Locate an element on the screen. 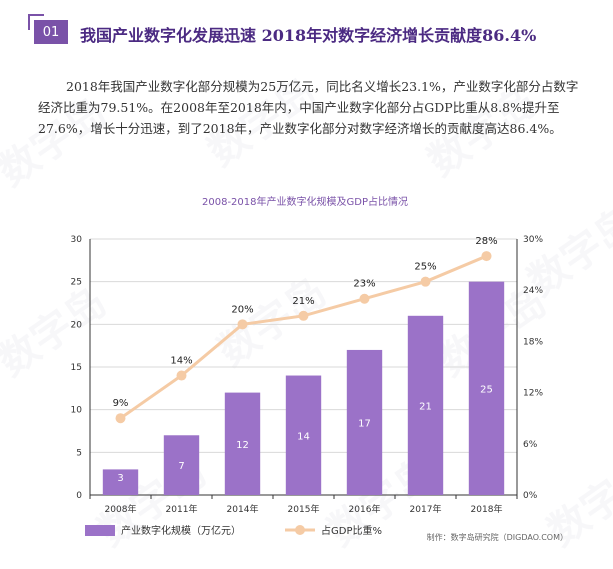 The image size is (613, 569). x-tick-label: 2017年 is located at coordinates (426, 509).